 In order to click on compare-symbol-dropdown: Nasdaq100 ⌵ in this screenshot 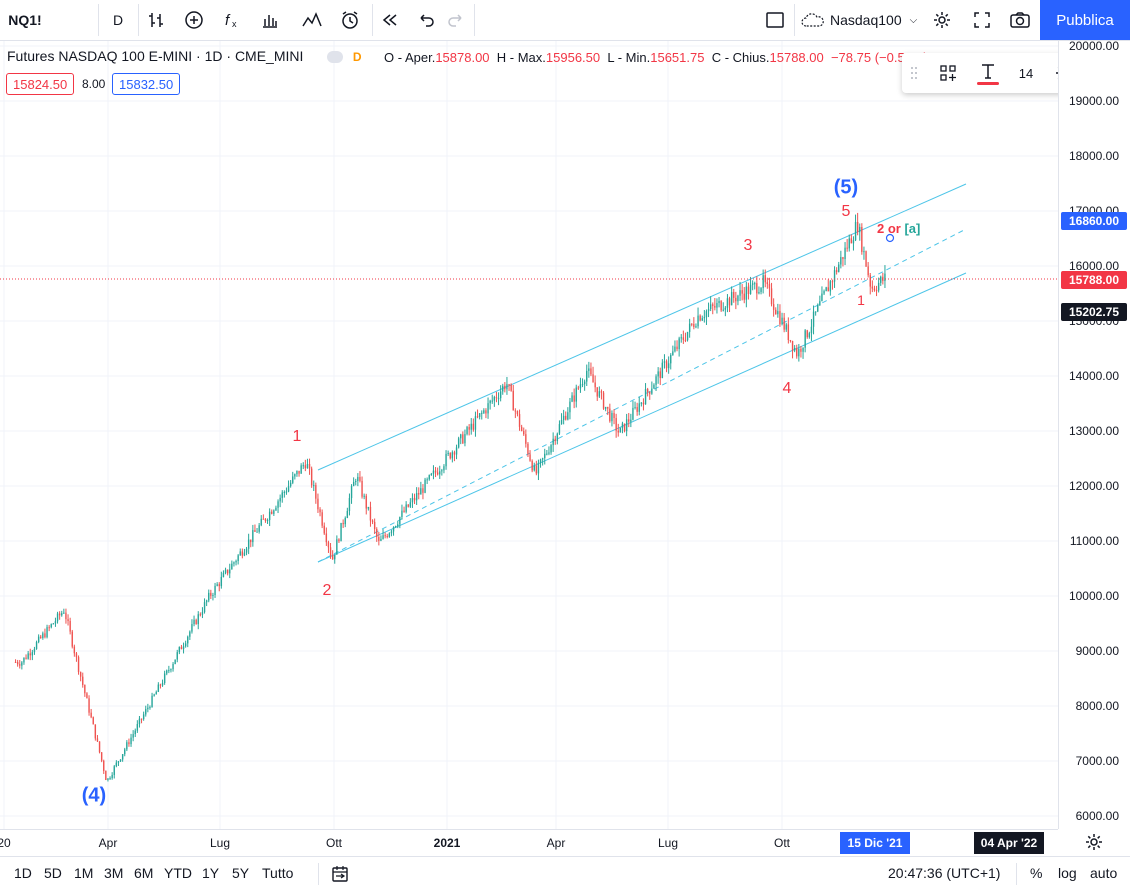, I will do `click(861, 20)`.